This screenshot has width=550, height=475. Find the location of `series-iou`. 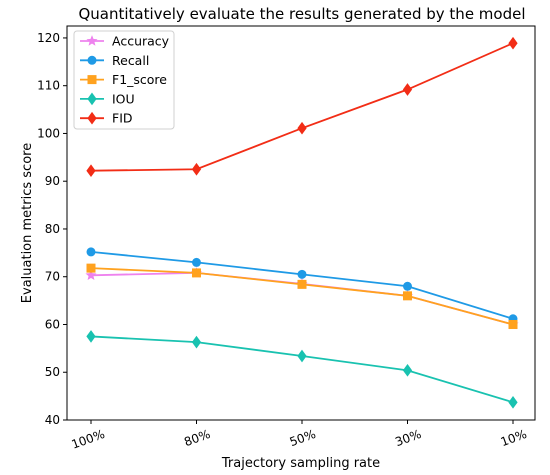

series-iou is located at coordinates (302, 369).